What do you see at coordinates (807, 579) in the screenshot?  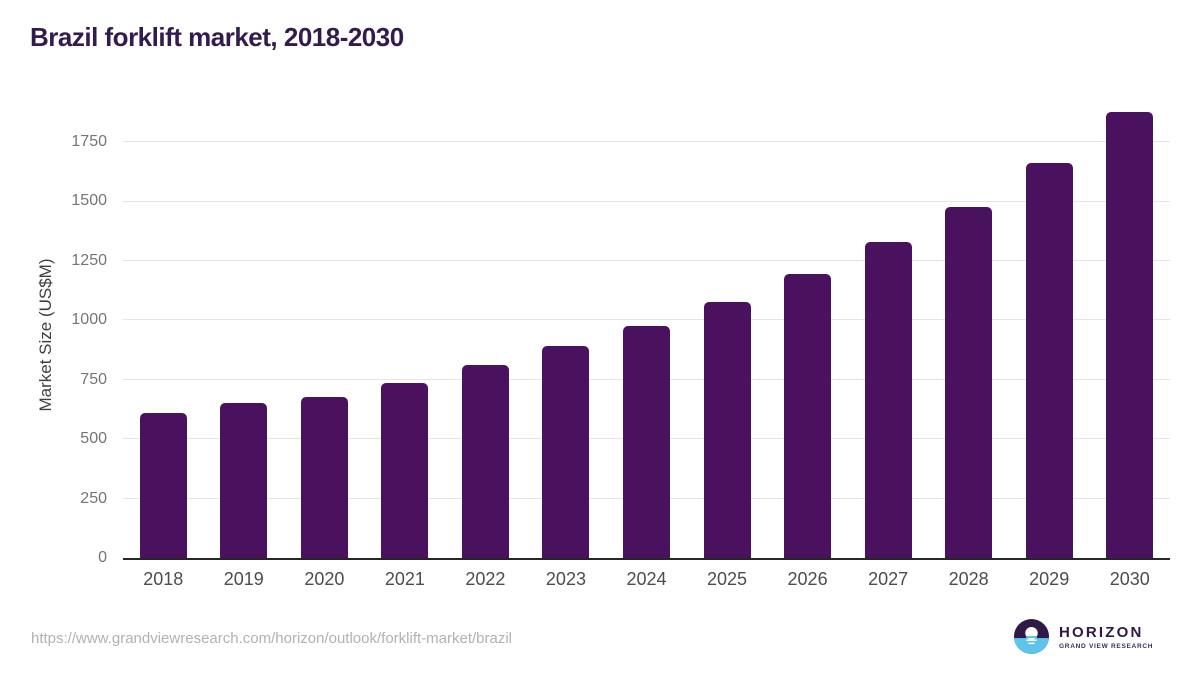 I see `x-tick-label-2026: 2026` at bounding box center [807, 579].